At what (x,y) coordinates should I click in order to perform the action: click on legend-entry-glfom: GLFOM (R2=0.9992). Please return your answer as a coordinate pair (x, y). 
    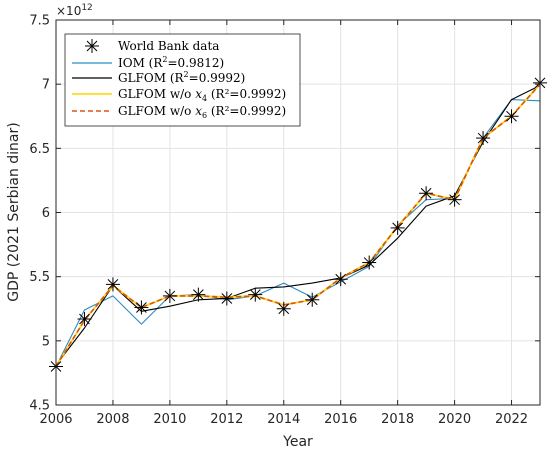
    Looking at the image, I should click on (158, 77).